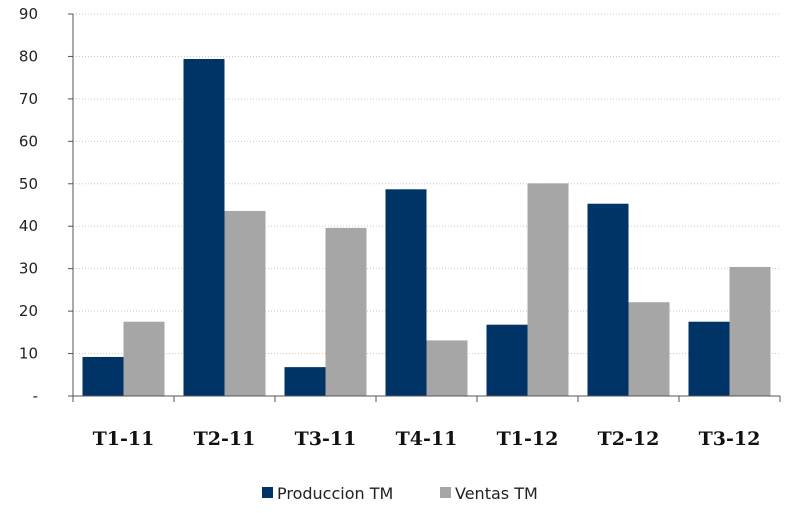  What do you see at coordinates (28, 354) in the screenshot?
I see `y-tick-label: 10` at bounding box center [28, 354].